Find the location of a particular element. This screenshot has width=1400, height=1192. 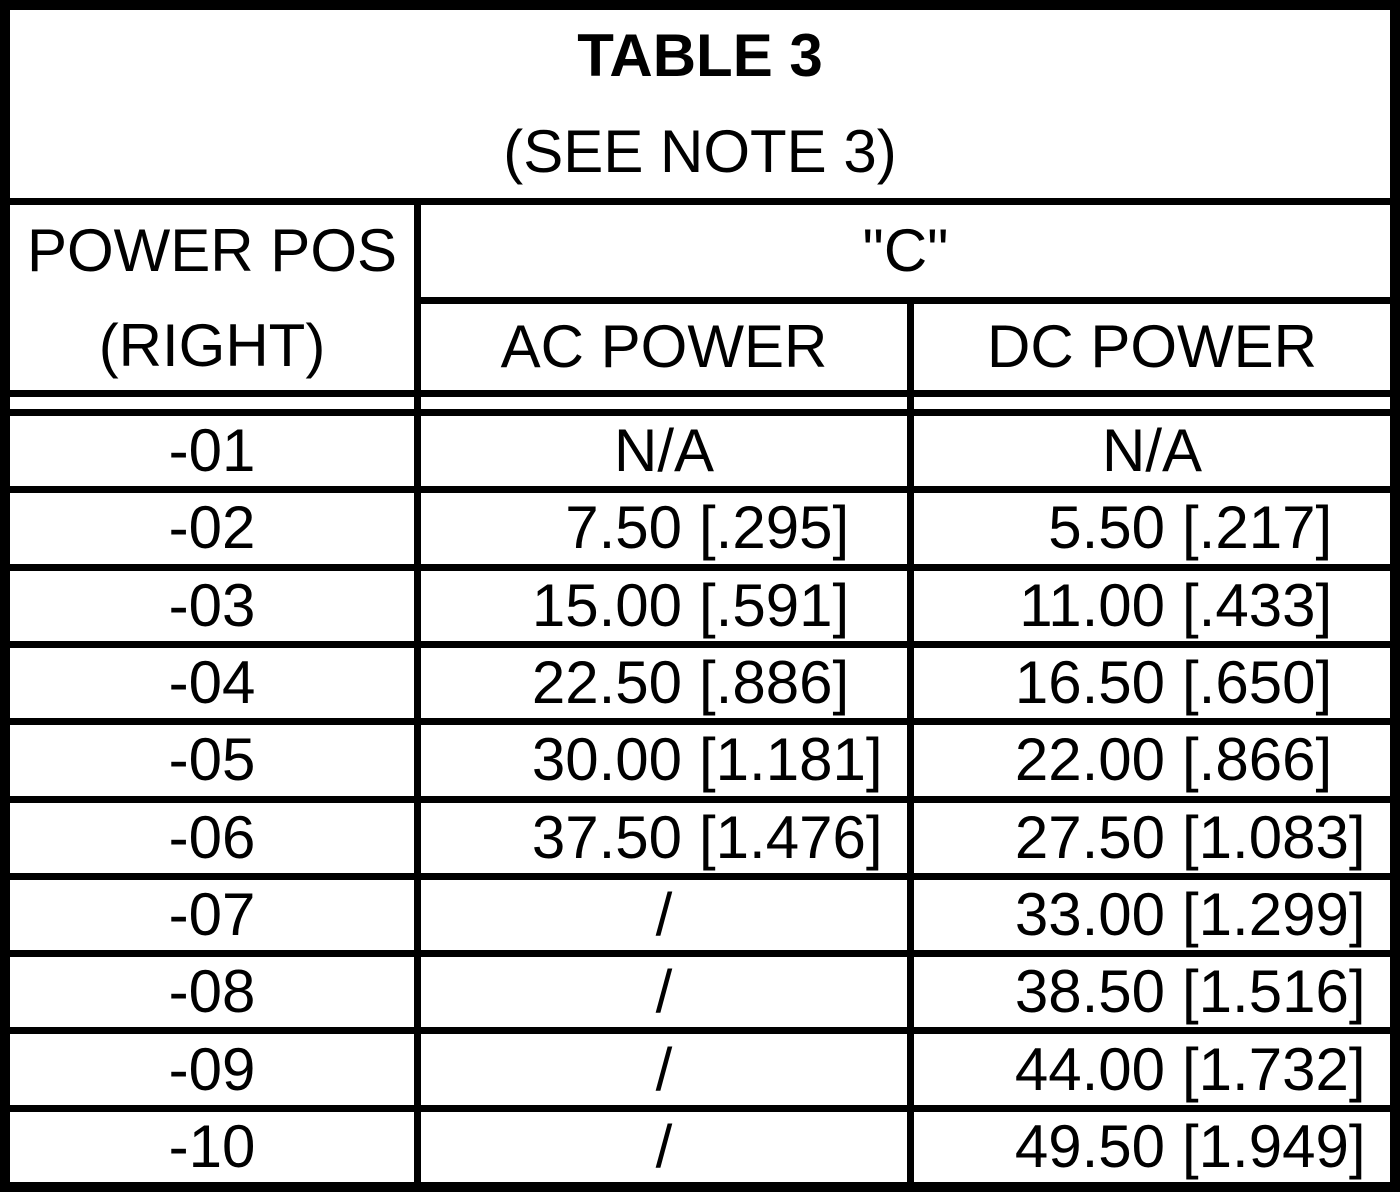

pos-cell-row2: -02 is located at coordinates (212, 528).